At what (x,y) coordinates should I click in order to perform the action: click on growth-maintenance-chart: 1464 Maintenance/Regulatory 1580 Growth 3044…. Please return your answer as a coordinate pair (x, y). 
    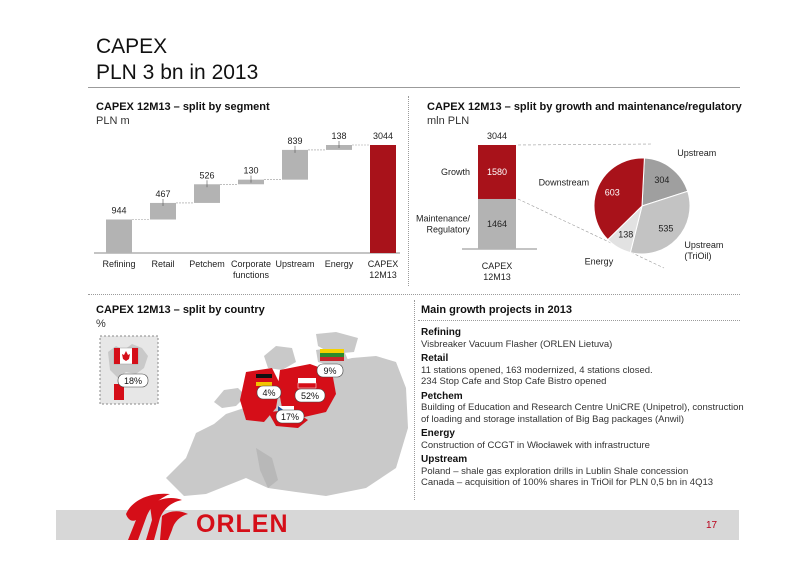
    Looking at the image, I should click on (569, 206).